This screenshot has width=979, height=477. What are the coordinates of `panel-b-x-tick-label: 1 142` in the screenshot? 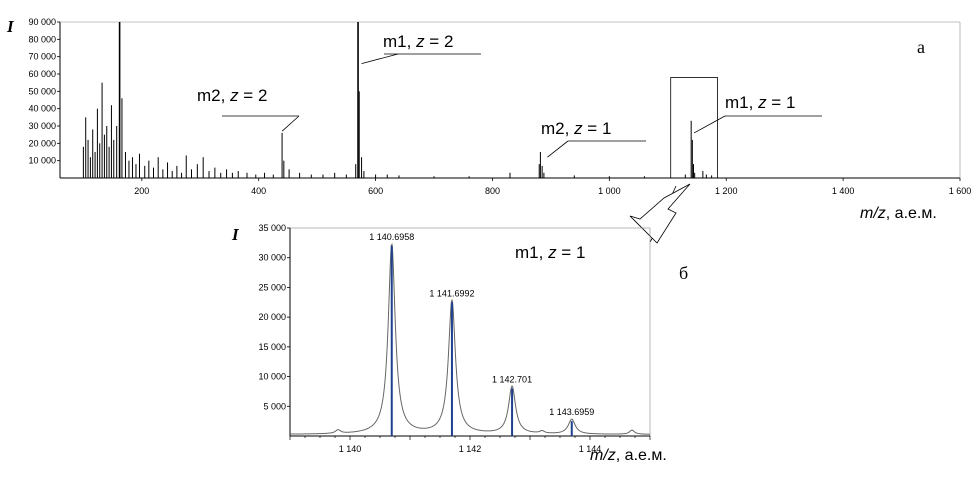 It's located at (470, 449).